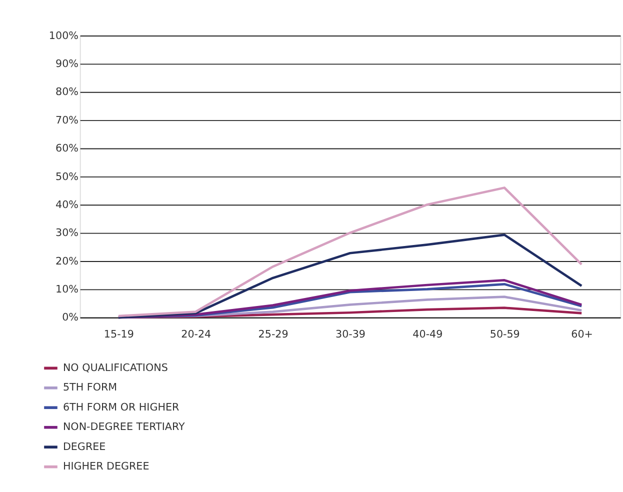  I want to click on x-tick-label: 30-39, so click(350, 334).